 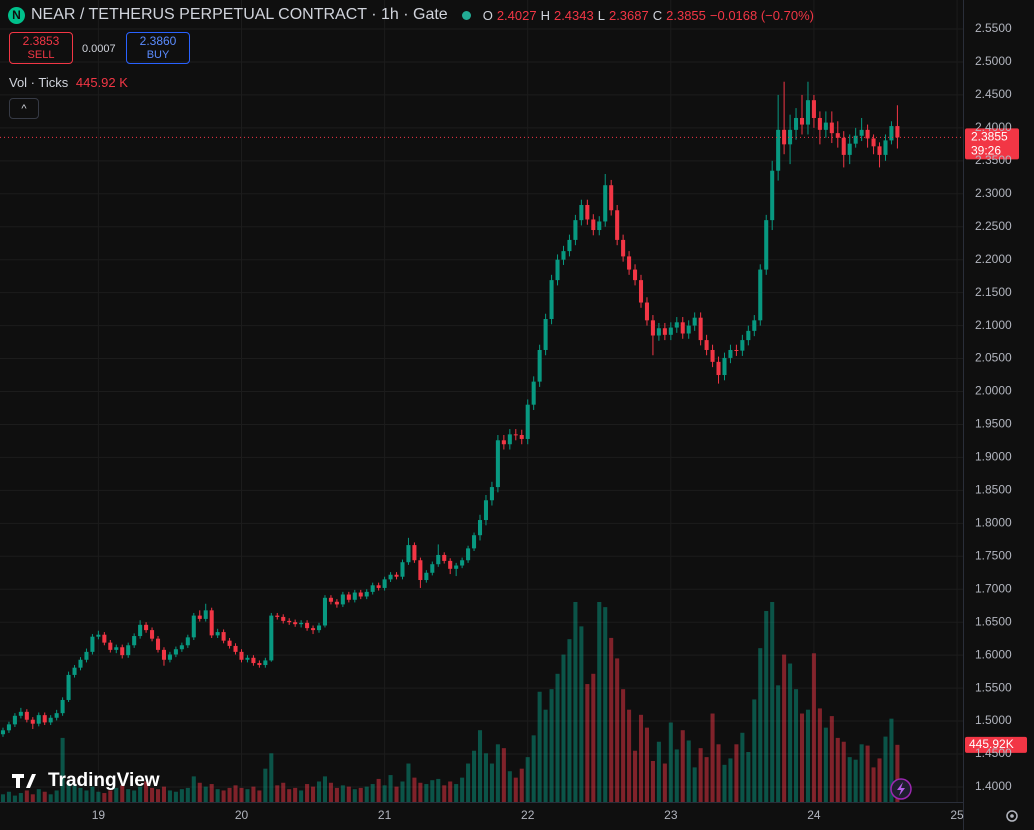 I want to click on price-tag-value: 2.3855, so click(x=989, y=137).